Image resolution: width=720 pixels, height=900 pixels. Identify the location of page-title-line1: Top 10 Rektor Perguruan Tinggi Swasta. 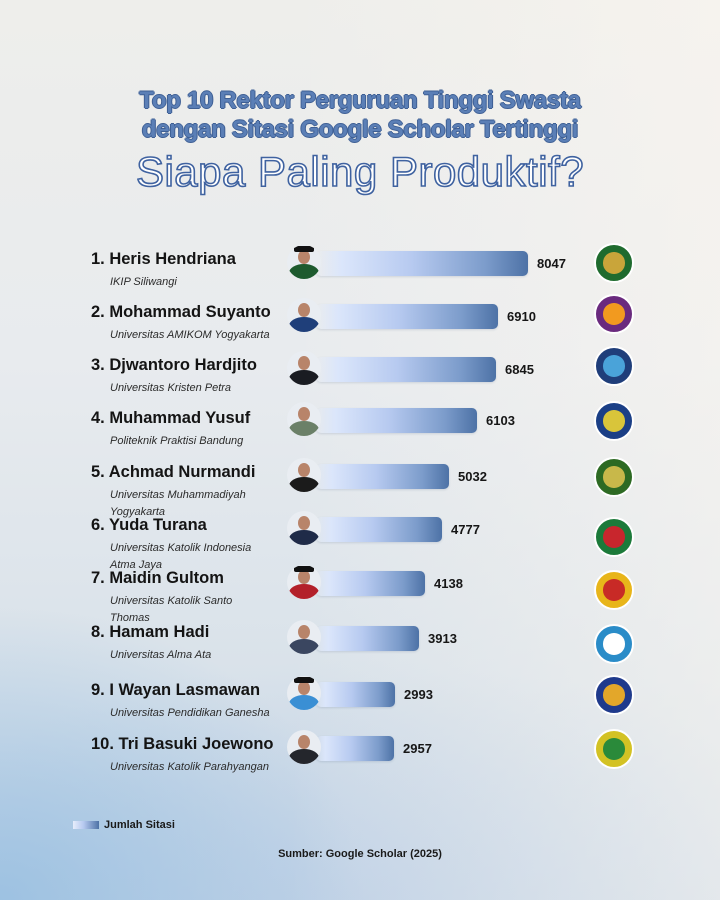
(360, 100).